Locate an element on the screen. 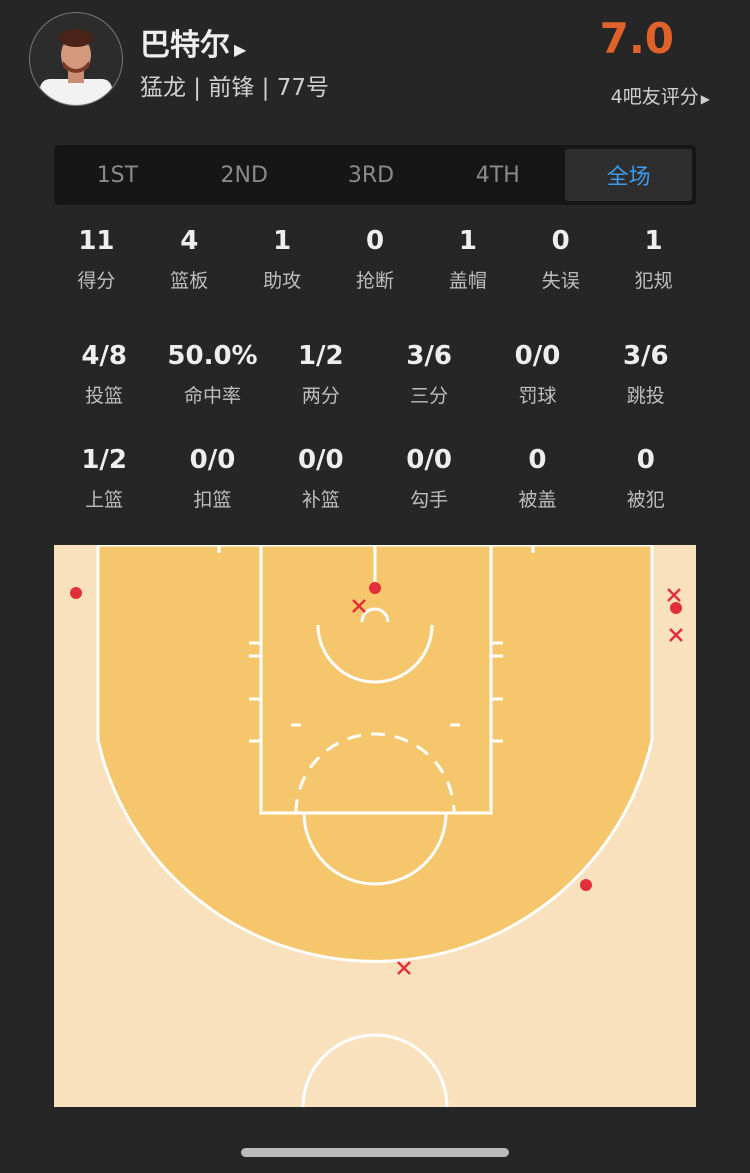  stats-row-shot-types: 1/2 上篮 0/0 扣篮 0/0 补篮 0/0 勾手 0 被盖 0 被犯 is located at coordinates (375, 478).